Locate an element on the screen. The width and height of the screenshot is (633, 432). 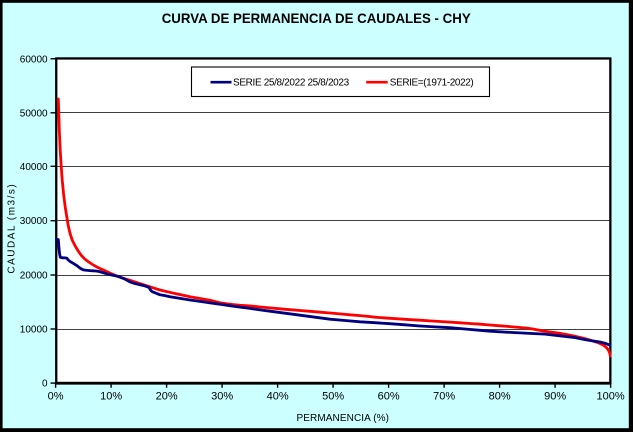
svg-text: 90% is located at coordinates (555, 396).